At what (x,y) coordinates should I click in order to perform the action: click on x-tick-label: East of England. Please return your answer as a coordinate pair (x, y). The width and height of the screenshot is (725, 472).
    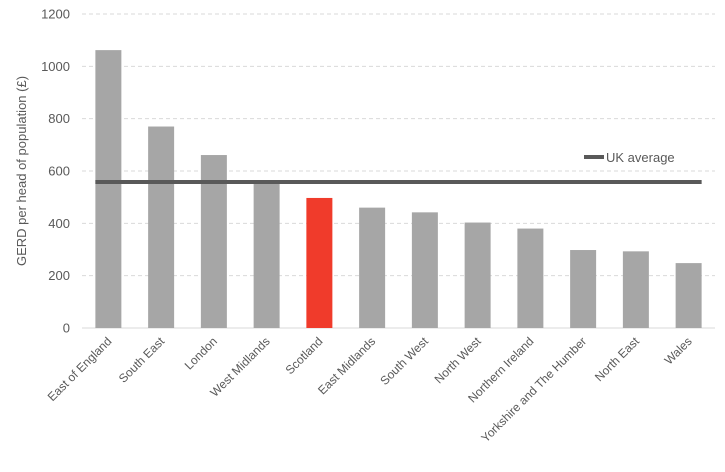
    Looking at the image, I should click on (80, 369).